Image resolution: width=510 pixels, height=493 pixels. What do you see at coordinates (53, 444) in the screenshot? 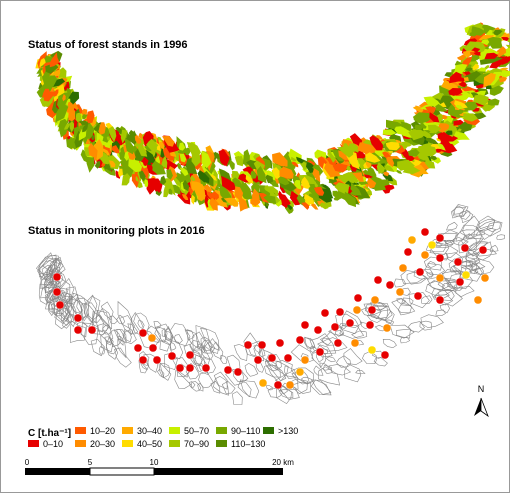
I see `legend-label: 0–10` at bounding box center [53, 444].